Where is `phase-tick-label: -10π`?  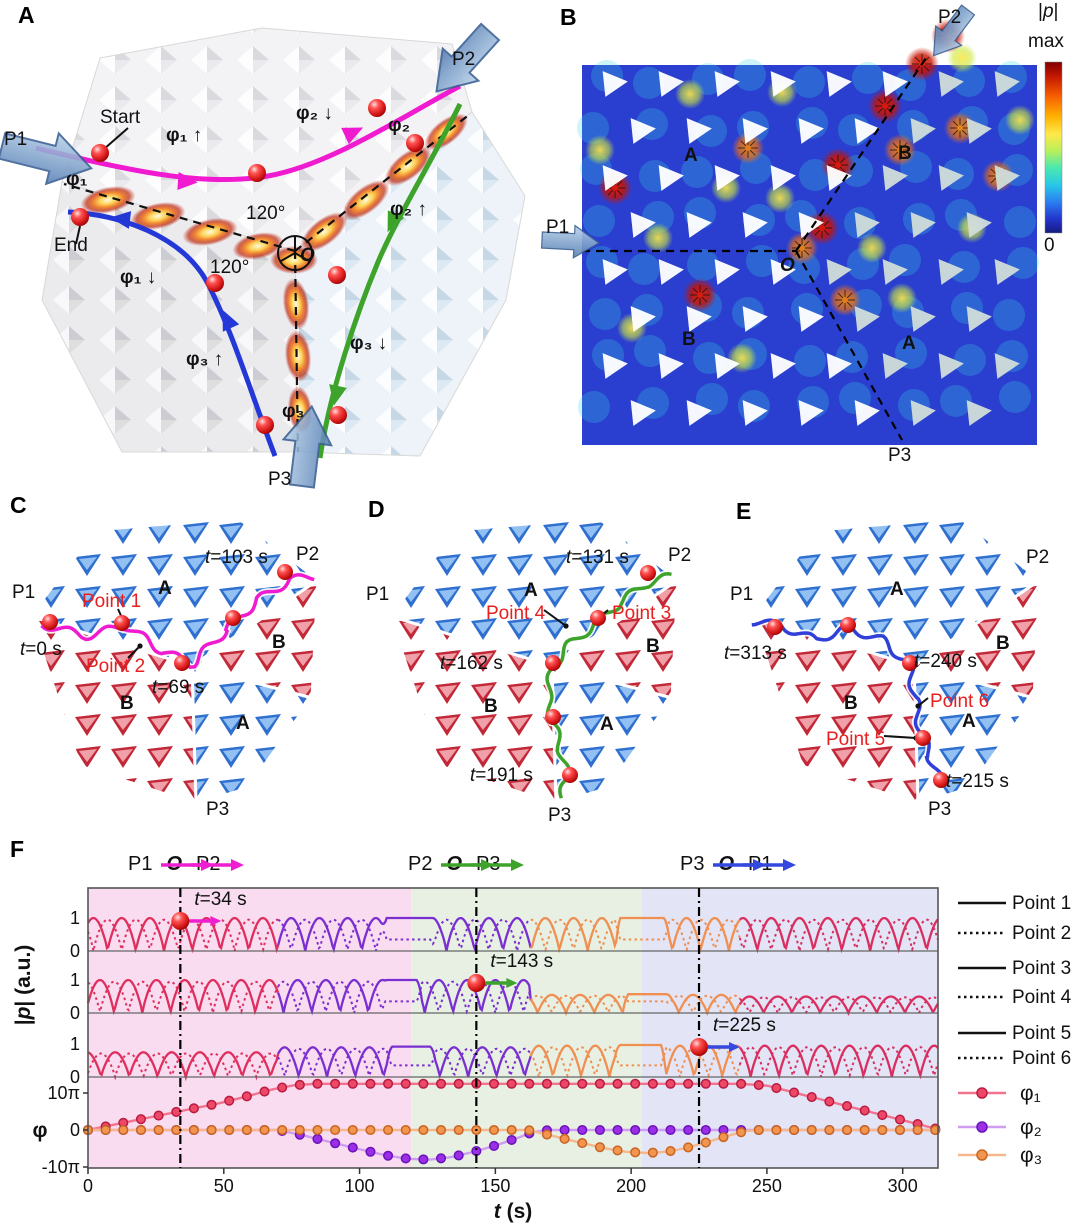 phase-tick-label: -10π is located at coordinates (61, 1167).